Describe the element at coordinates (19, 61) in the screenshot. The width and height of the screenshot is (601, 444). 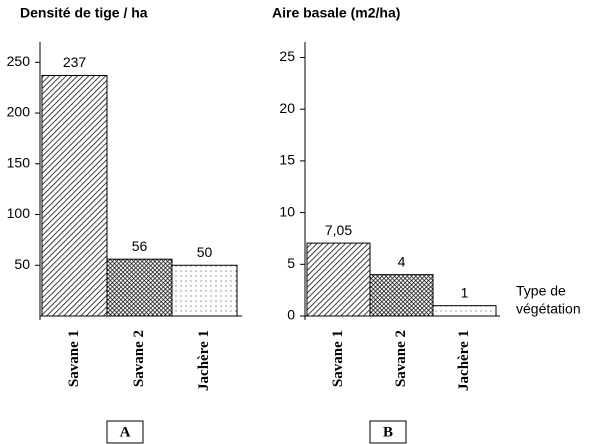
I see `y-tick-label: 250` at that location.